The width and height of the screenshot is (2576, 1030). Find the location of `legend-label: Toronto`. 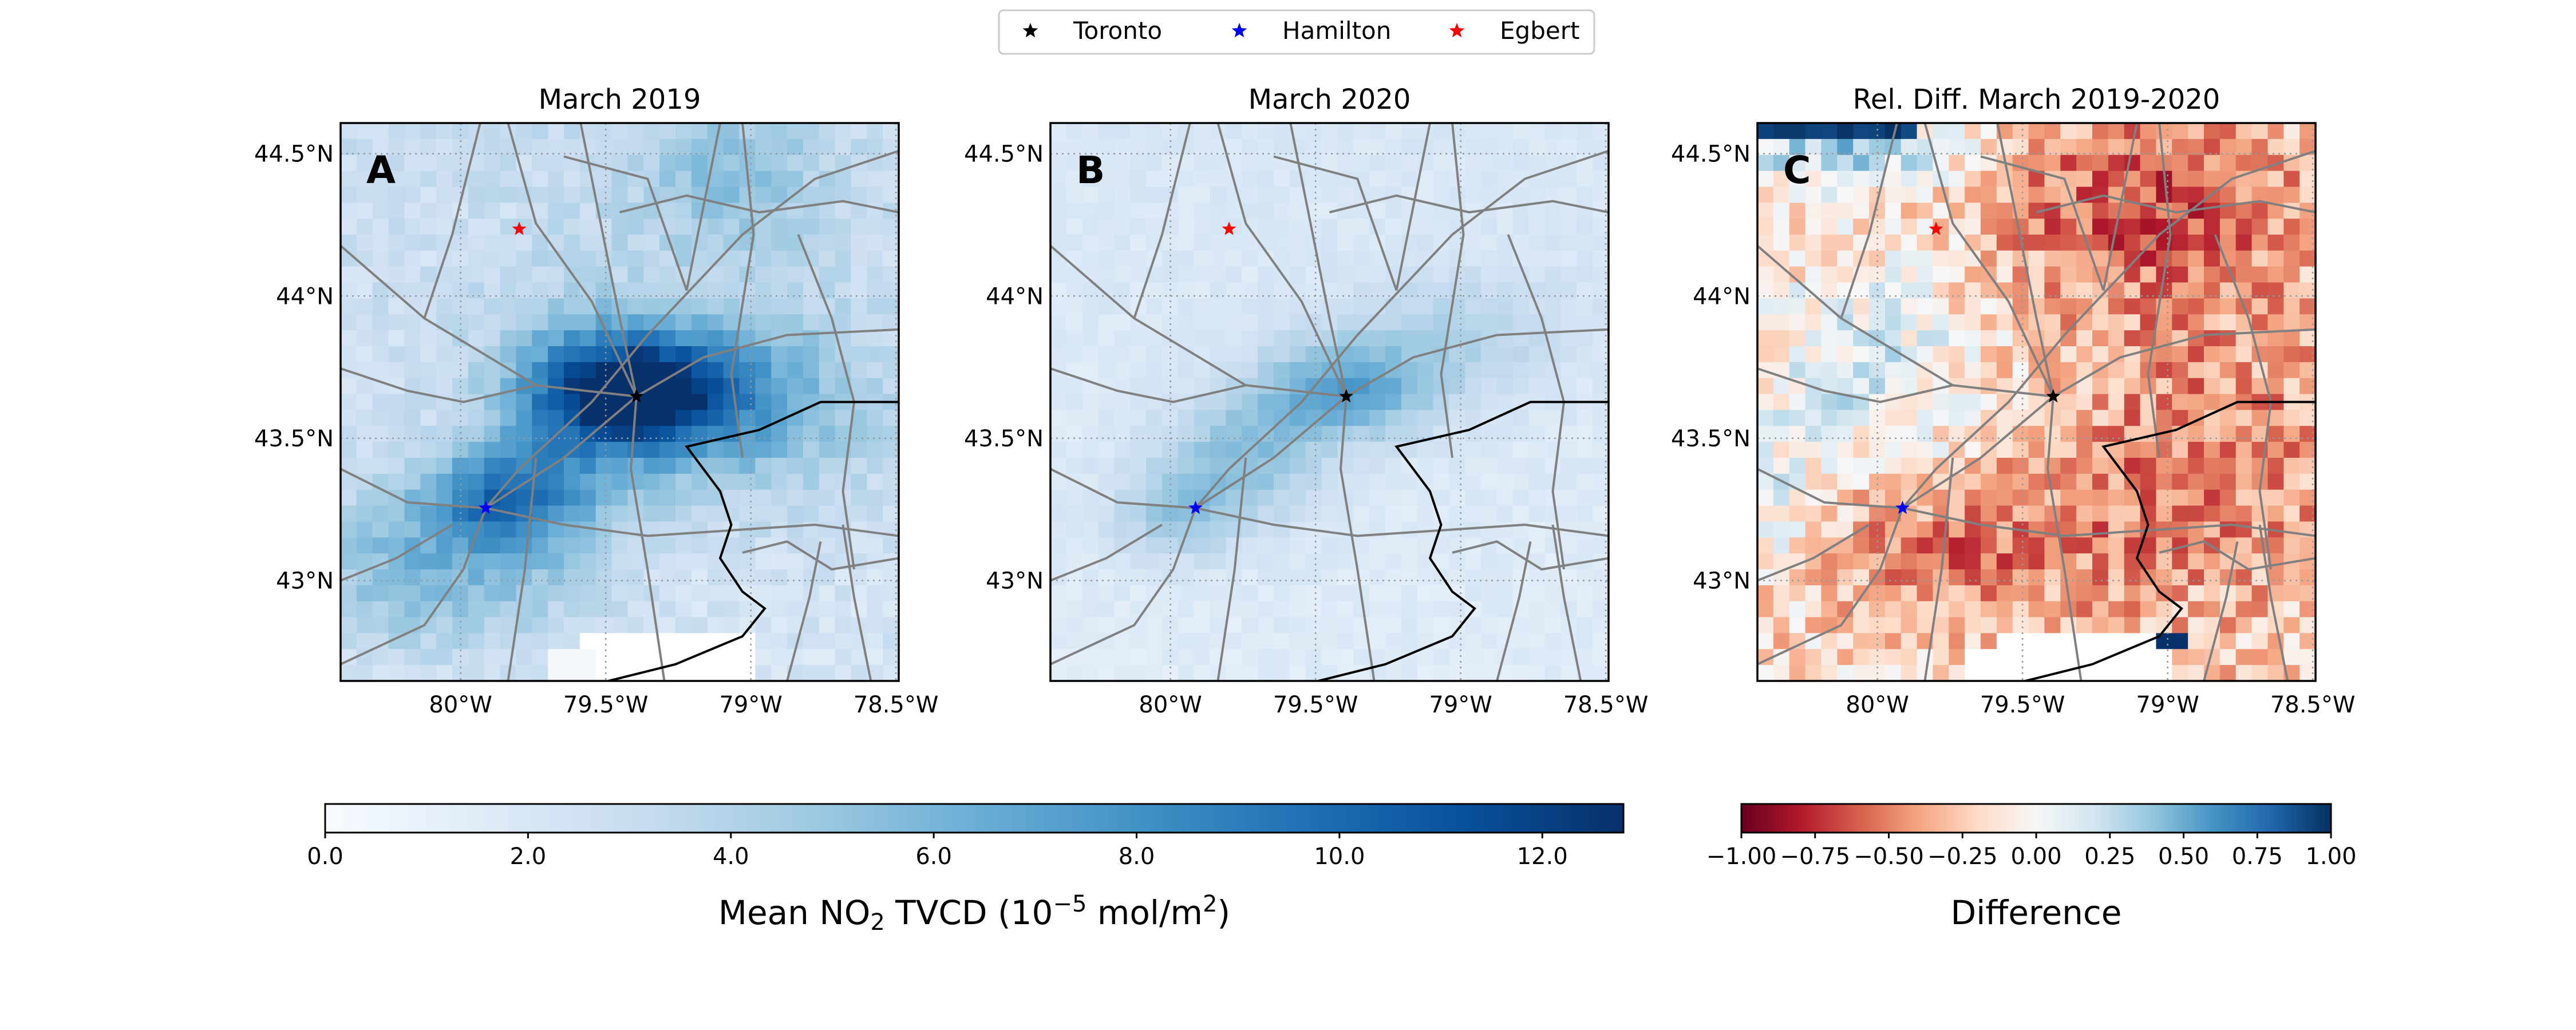

legend-label: Toronto is located at coordinates (1117, 31).